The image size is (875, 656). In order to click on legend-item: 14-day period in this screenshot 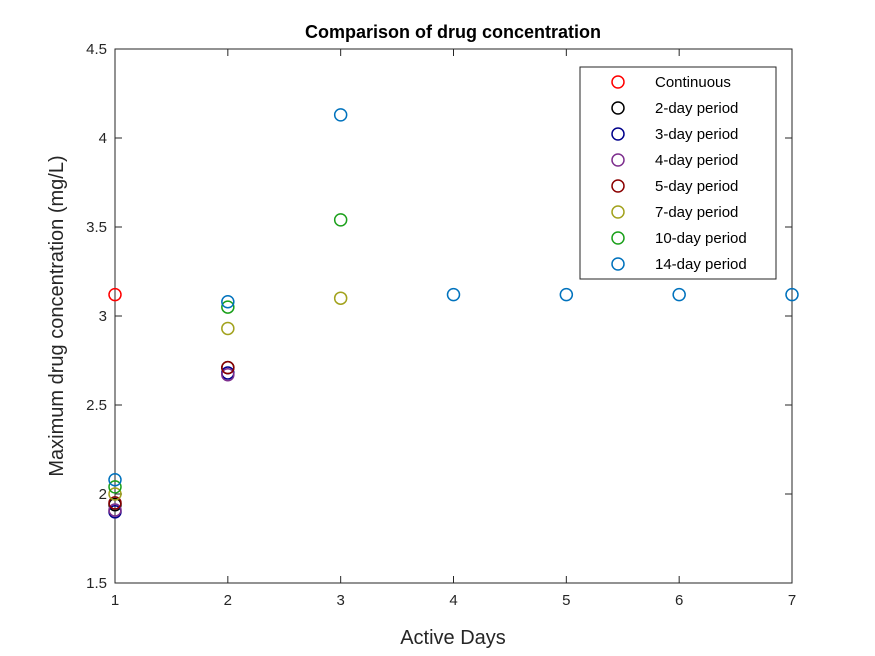, I will do `click(679, 264)`.